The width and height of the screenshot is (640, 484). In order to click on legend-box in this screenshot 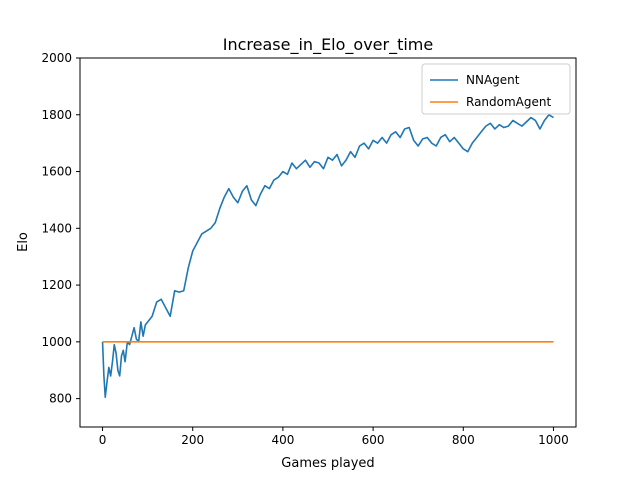, I will do `click(496, 89)`.